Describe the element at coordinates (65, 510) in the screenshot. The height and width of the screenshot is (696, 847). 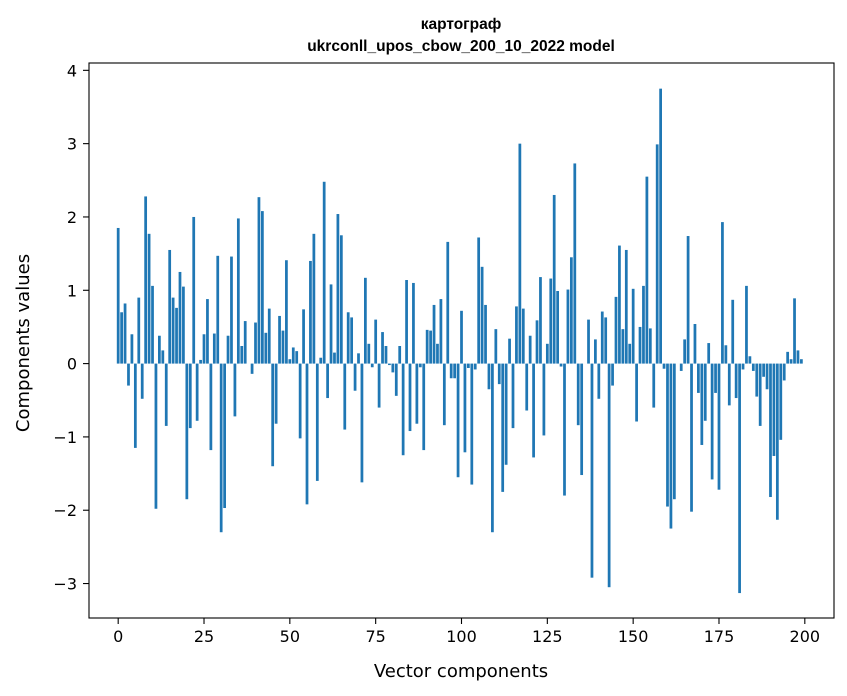
I see `y-tick-label: −2` at that location.